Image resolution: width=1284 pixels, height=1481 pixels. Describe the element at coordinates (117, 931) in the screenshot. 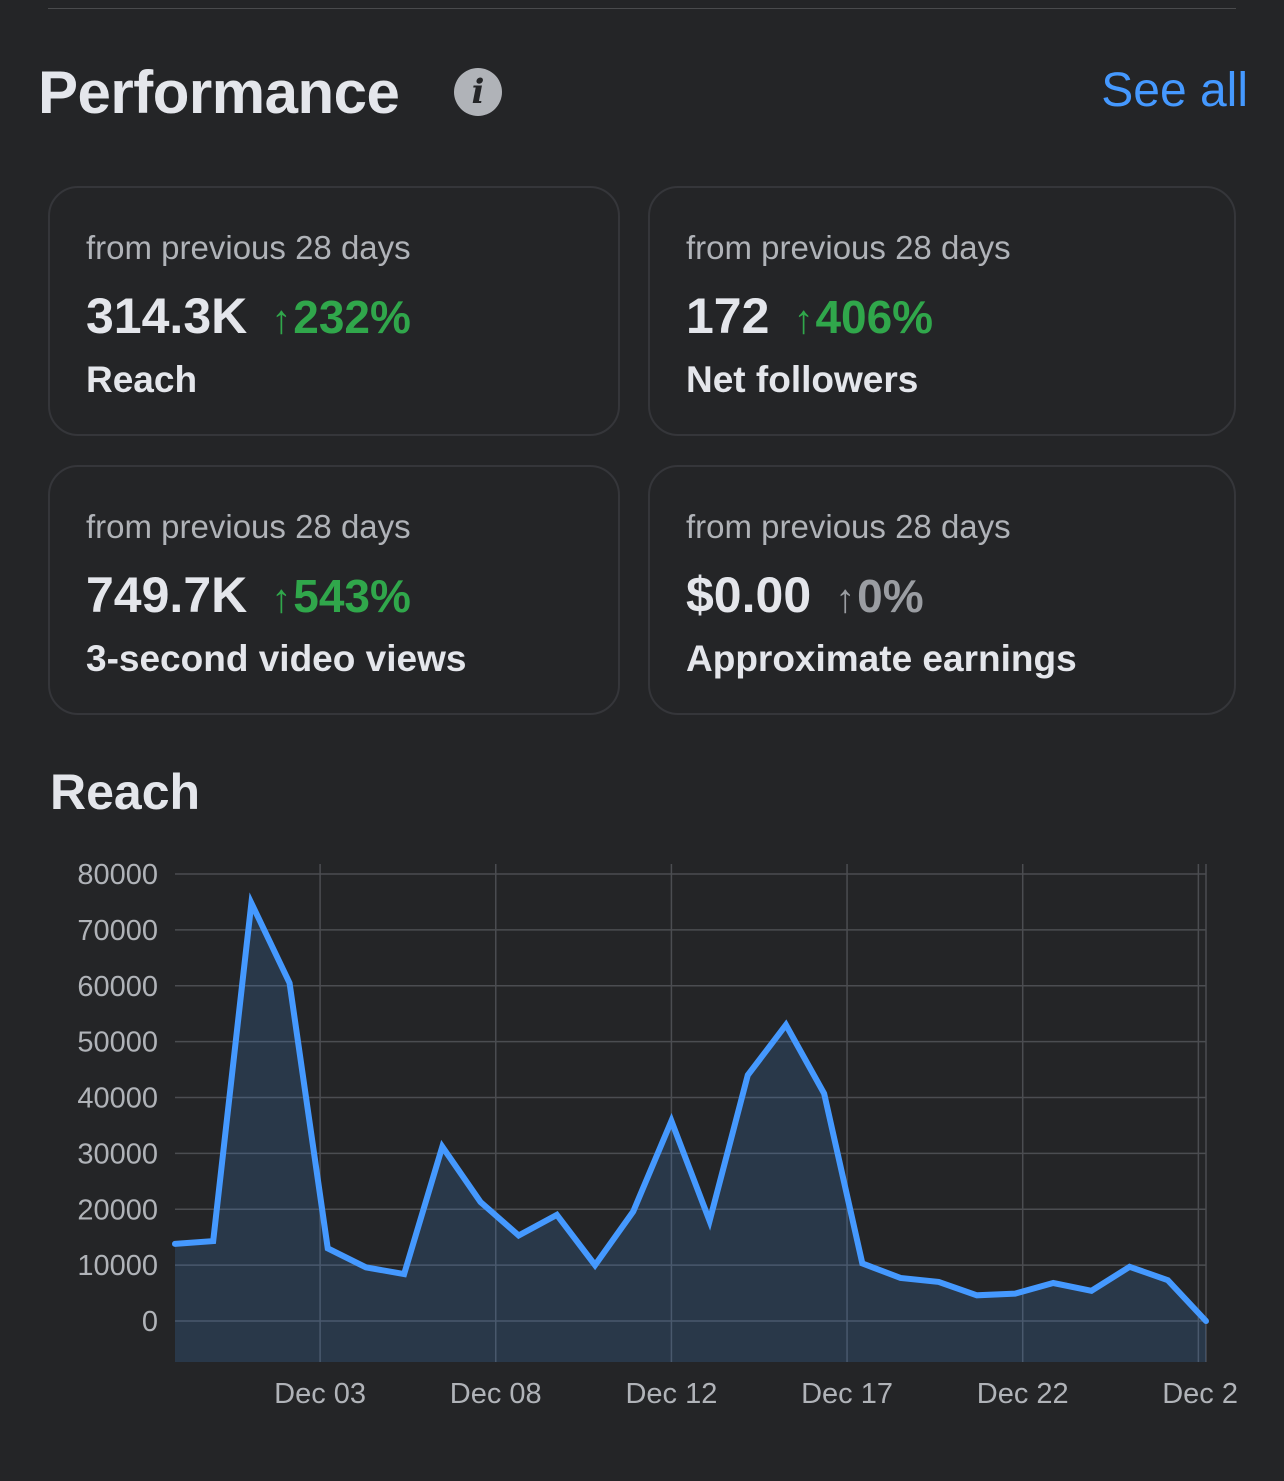

I see `y-tick-label: 70000` at that location.